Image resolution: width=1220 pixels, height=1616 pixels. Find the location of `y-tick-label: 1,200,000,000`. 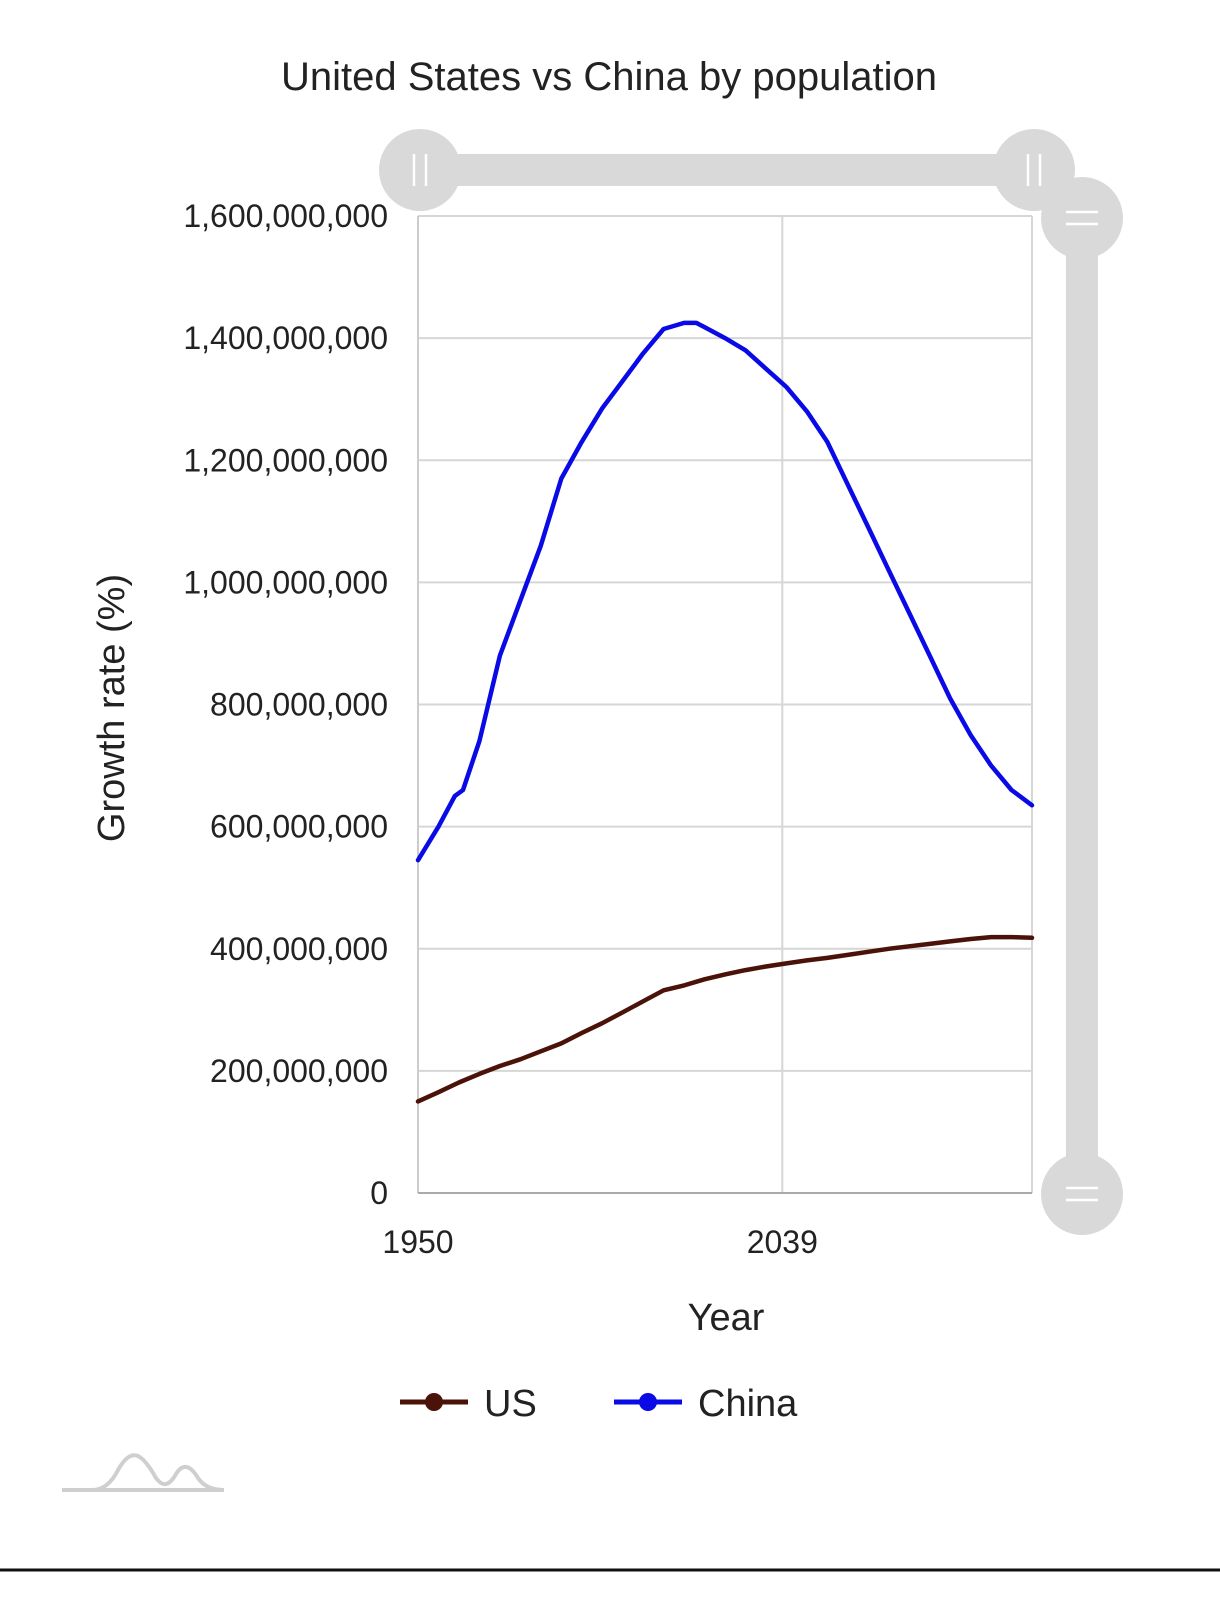

y-tick-label: 1,200,000,000 is located at coordinates (285, 460).